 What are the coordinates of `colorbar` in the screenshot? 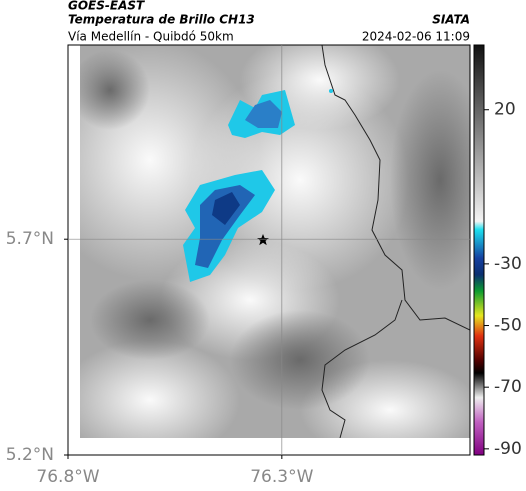 It's located at (479, 250).